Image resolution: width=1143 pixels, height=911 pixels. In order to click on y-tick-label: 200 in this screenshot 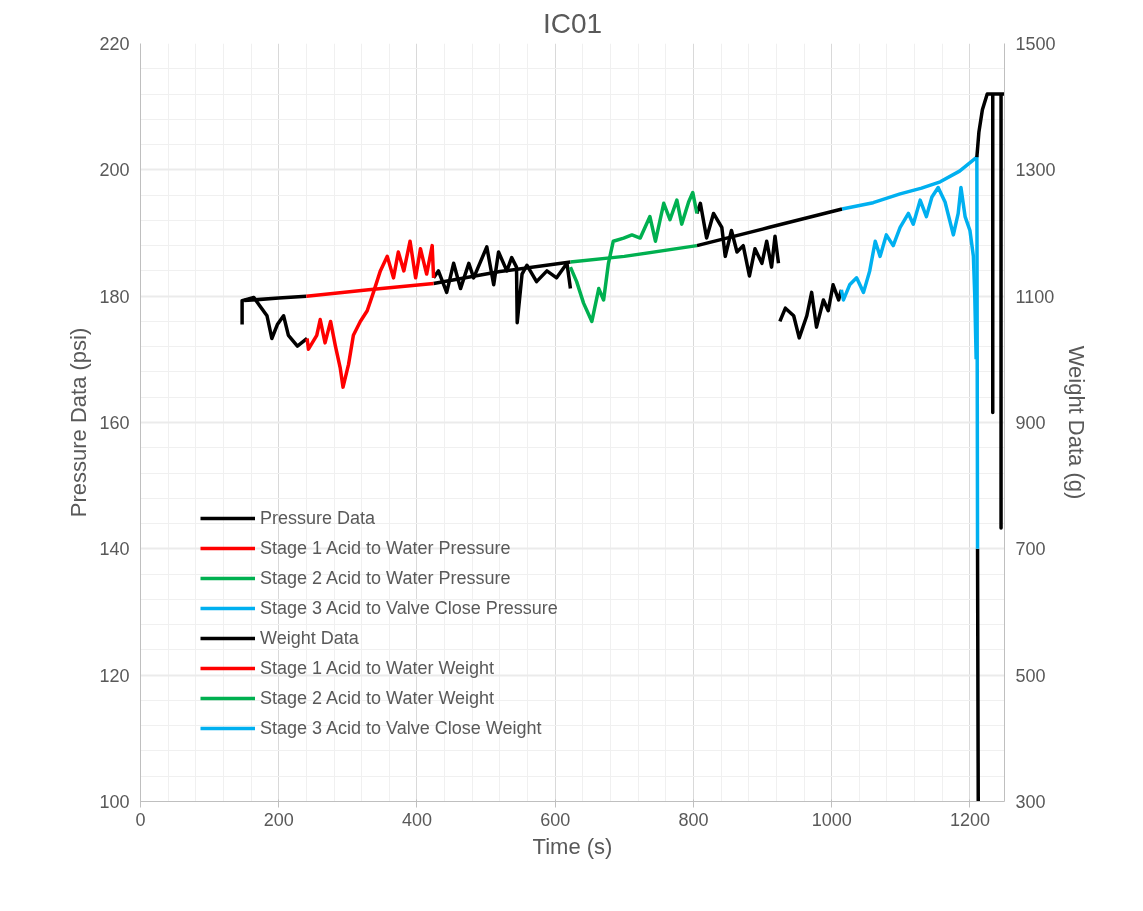, I will do `click(114, 170)`.